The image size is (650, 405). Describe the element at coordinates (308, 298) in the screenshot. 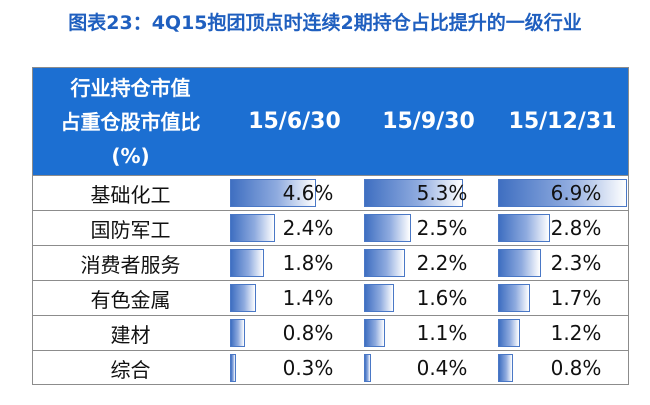

I see `cell-value: 1.4%` at that location.